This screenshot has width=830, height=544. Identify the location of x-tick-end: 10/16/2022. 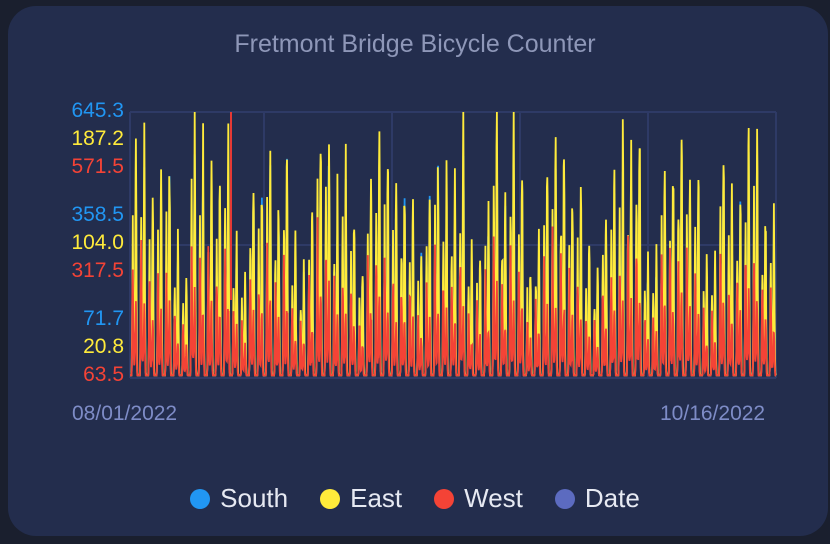
(713, 413).